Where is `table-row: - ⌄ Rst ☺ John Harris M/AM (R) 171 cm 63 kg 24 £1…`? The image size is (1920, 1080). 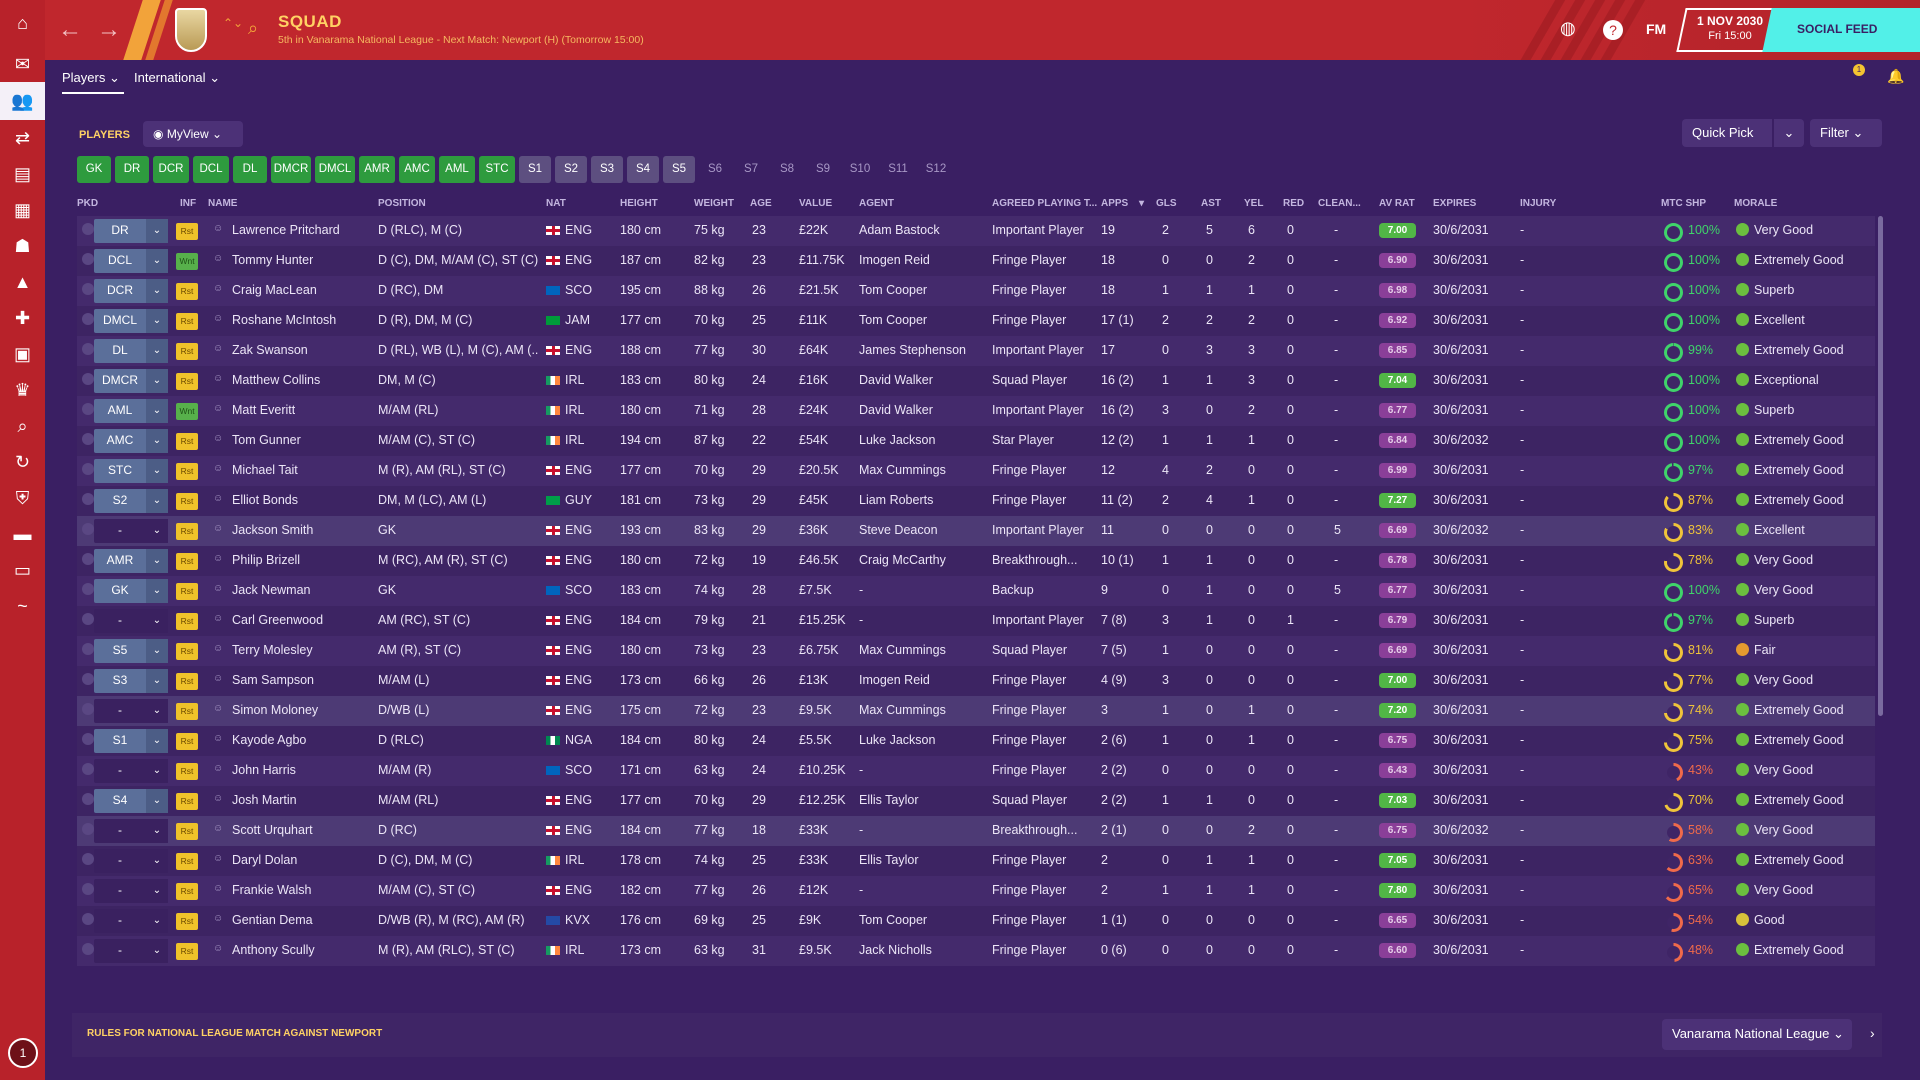 table-row: - ⌄ Rst ☺ John Harris M/AM (R) 171 cm 63 kg 24 £1… is located at coordinates (976, 771).